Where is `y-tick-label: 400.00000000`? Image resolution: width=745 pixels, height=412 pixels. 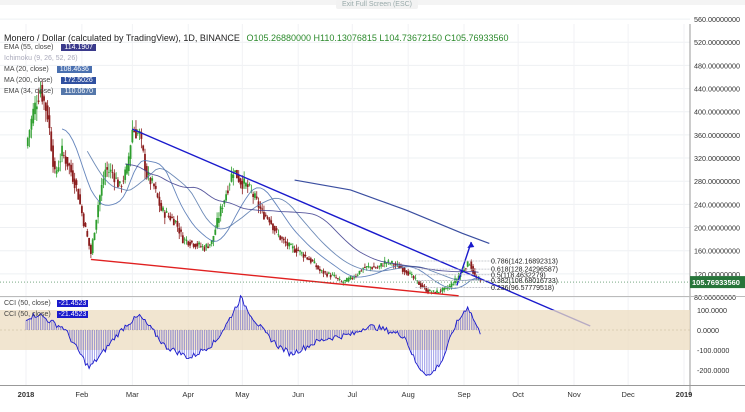
y-tick-label: 400.00000000 is located at coordinates (717, 112).